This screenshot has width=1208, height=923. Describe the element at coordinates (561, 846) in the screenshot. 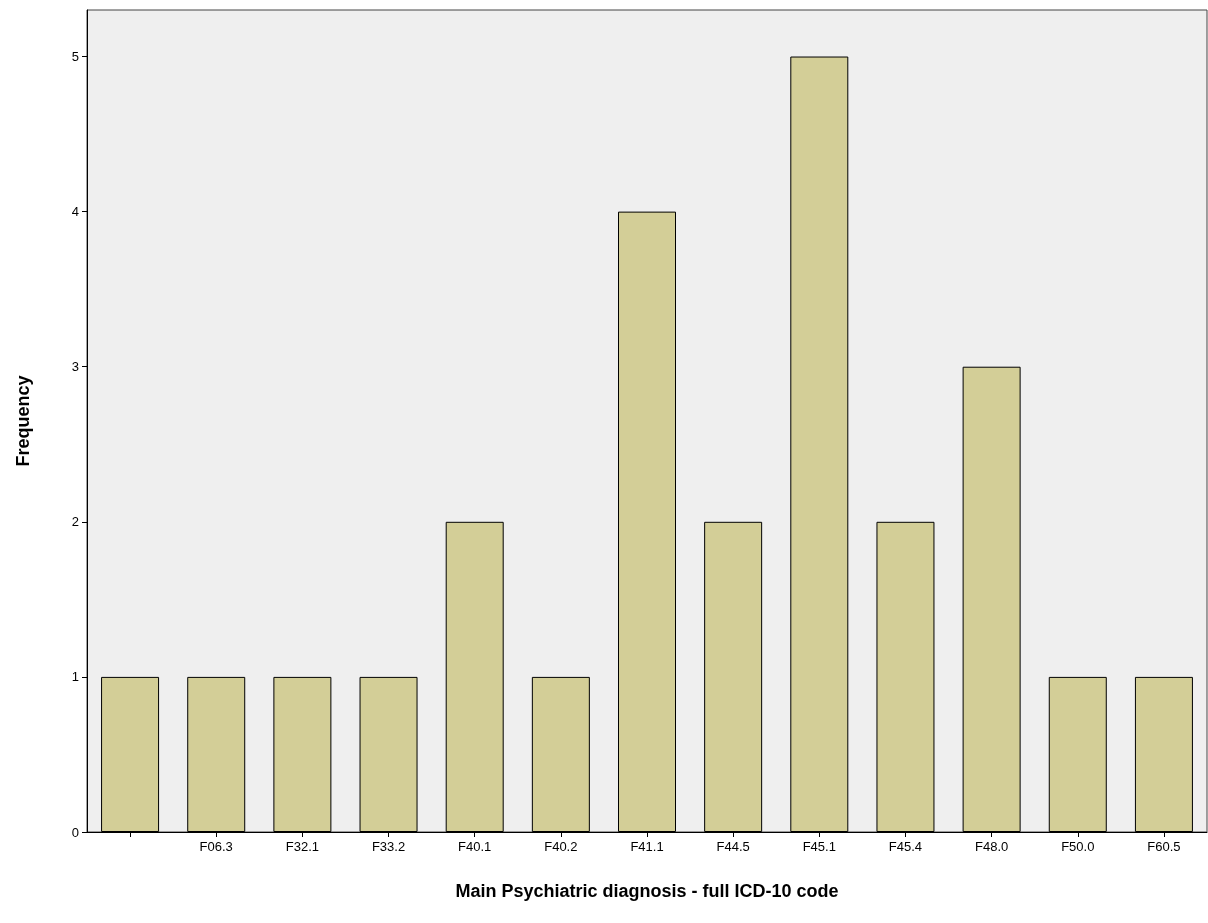

I see `x-tick-label: F40.2` at that location.